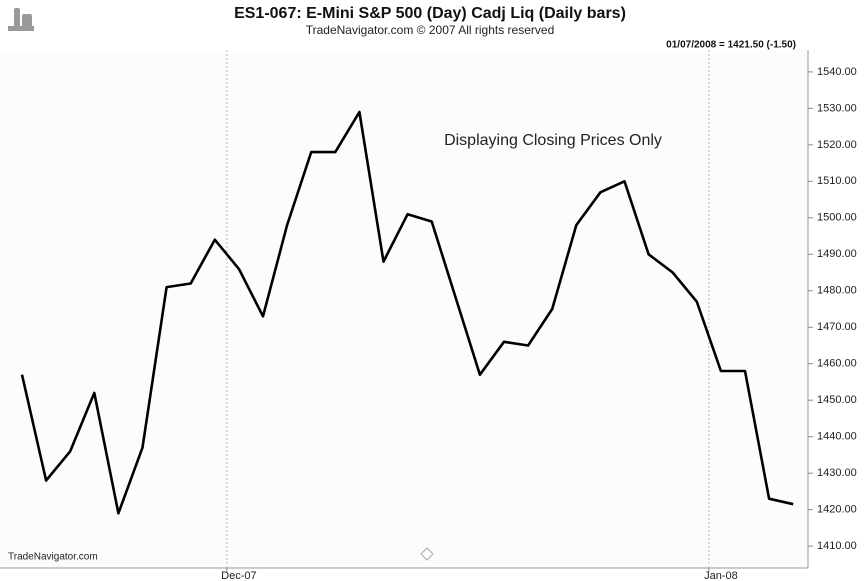 This screenshot has width=865, height=581. What do you see at coordinates (553, 140) in the screenshot?
I see `annotation: Displaying Closing Prices Only` at bounding box center [553, 140].